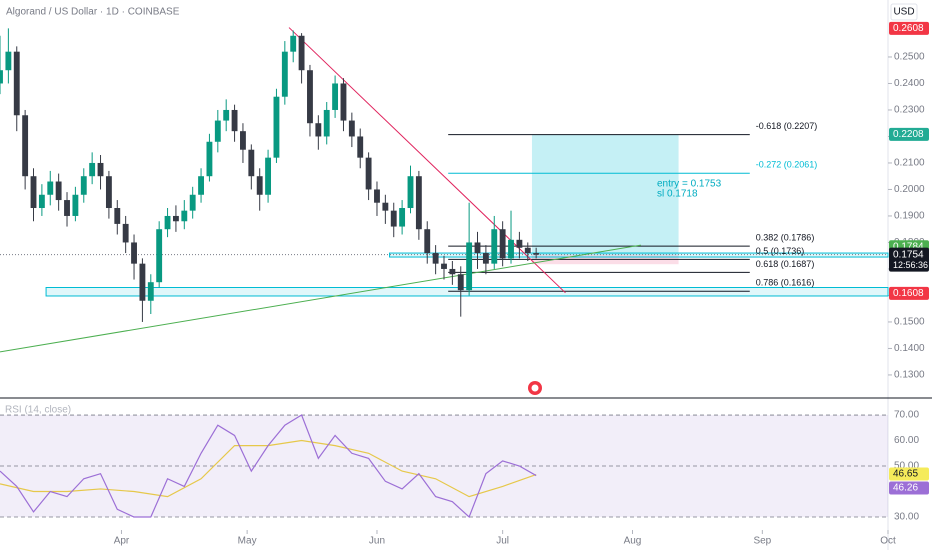  What do you see at coordinates (93, 12) in the screenshot?
I see `chart-title: Algorand / US Dollar · 1D · COINBASE` at bounding box center [93, 12].